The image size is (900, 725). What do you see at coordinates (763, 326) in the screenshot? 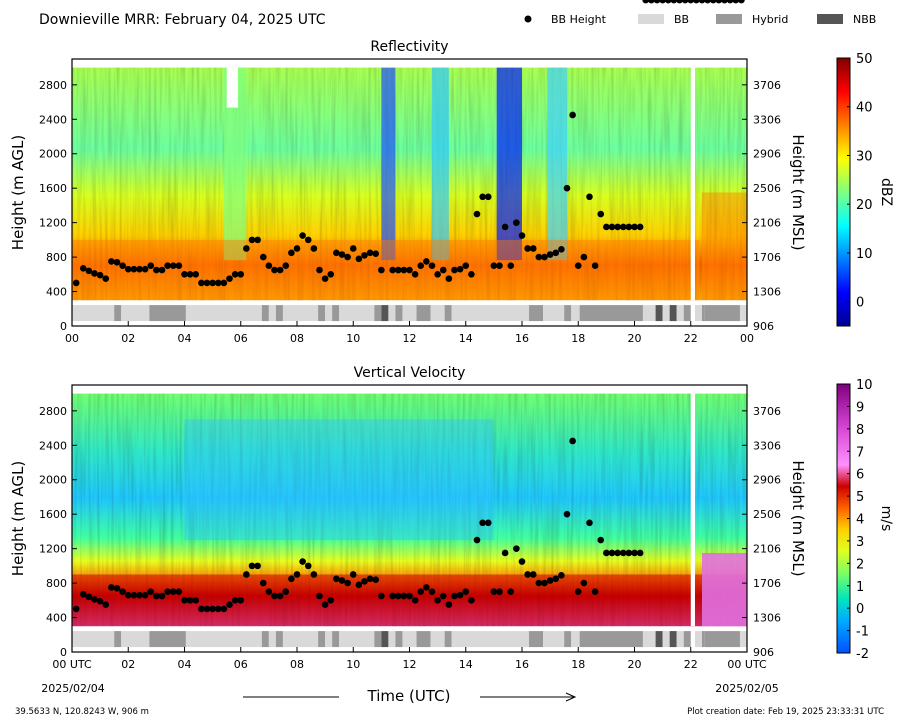
I see `y2-tick-label: 906` at bounding box center [763, 326].